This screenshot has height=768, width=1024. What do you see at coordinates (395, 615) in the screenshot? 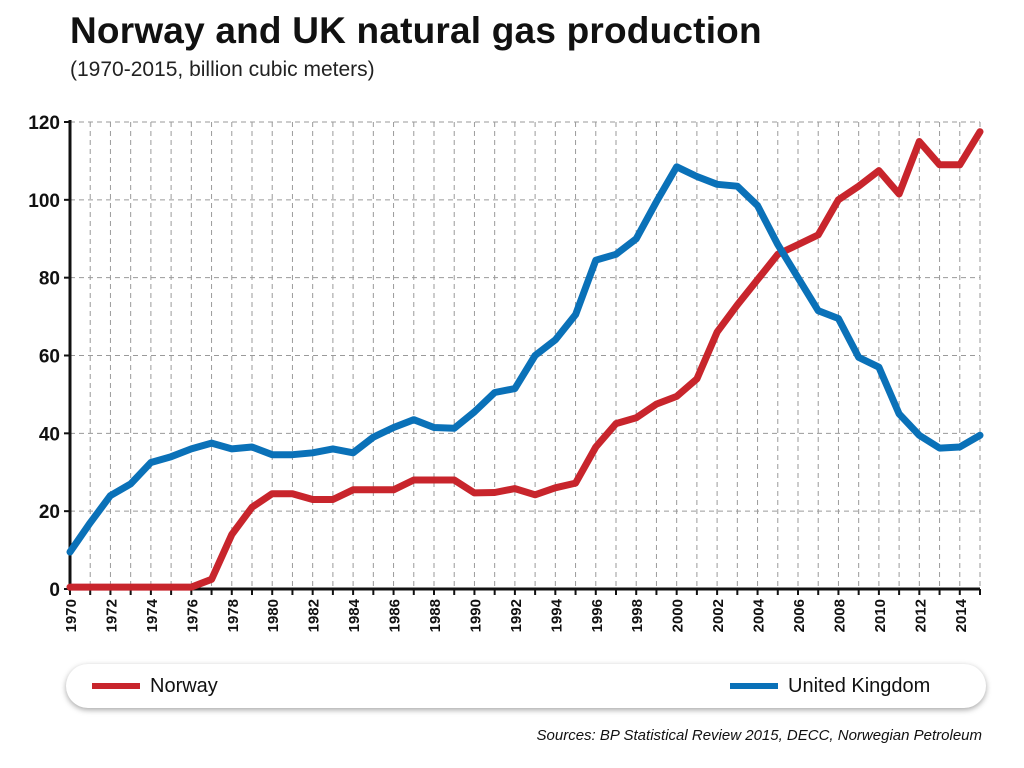
I see `x-tick-label: 1986` at bounding box center [395, 615].